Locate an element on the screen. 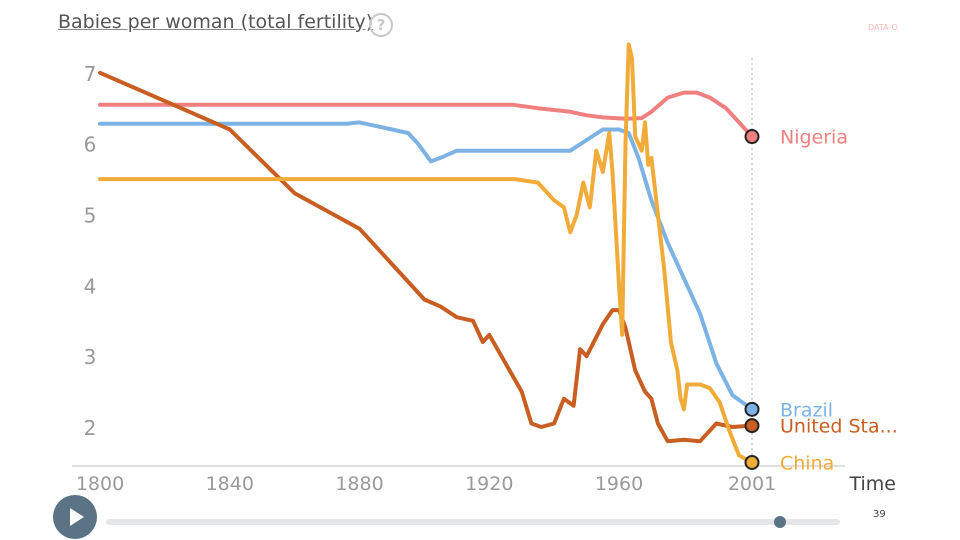 This screenshot has height=540, width=960. help-icon: ? is located at coordinates (381, 25).